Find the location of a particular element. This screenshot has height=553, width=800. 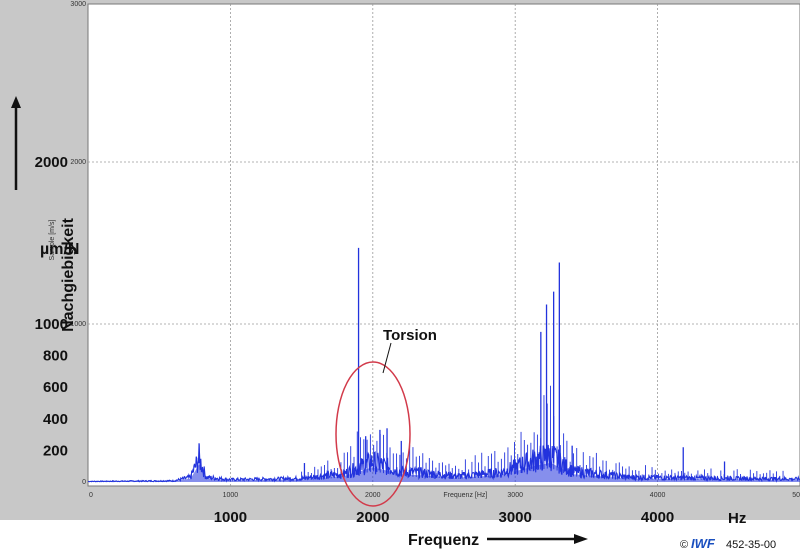

inner-x-tick: 4000 is located at coordinates (658, 495).